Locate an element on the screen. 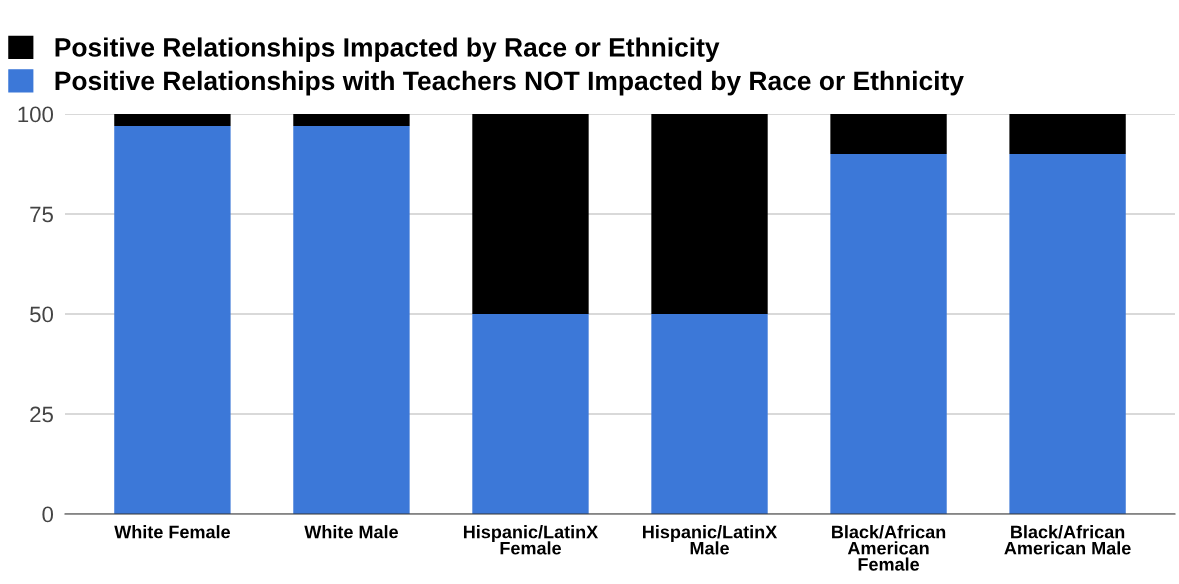 The width and height of the screenshot is (1179, 584). y-tick-label: 50 is located at coordinates (42, 314).